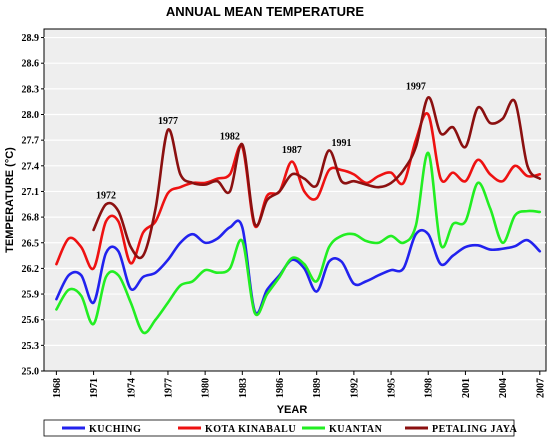  I want to click on y-tick-label: 25.0, so click(31, 372).